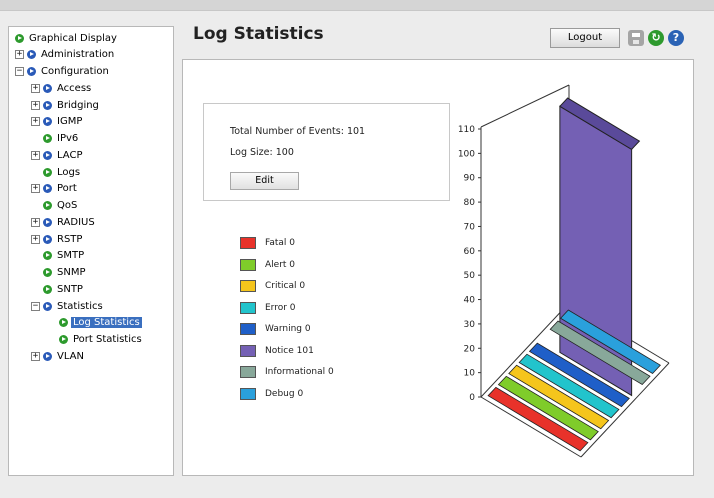 The width and height of the screenshot is (714, 498). Describe the element at coordinates (70, 122) in the screenshot. I see `tree-item-label: IGMP` at that location.